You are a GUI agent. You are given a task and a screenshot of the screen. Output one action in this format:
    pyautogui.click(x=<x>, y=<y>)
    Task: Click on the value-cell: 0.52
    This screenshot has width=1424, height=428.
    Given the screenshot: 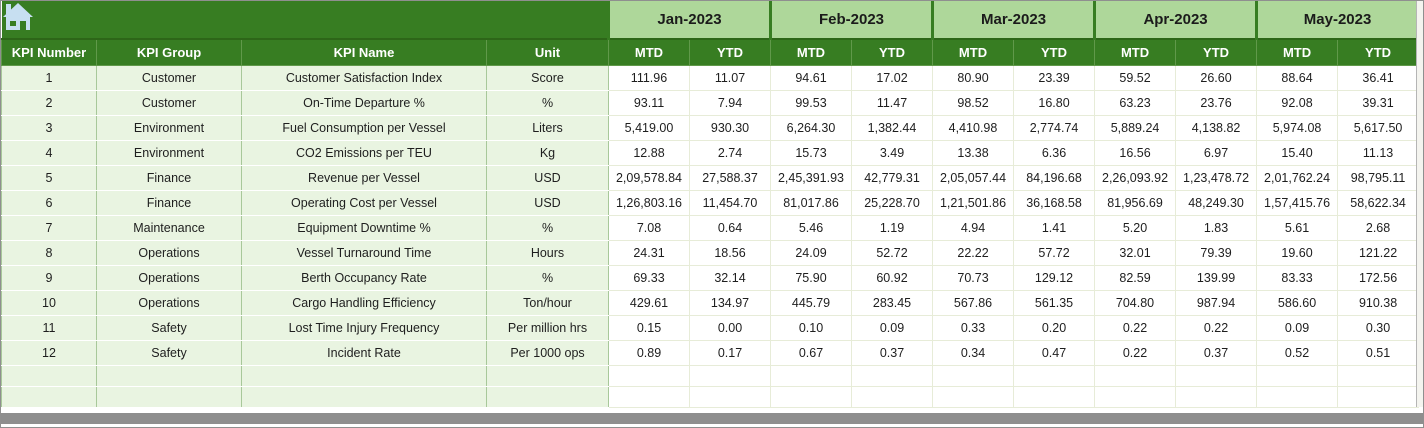 What is the action you would take?
    pyautogui.click(x=1297, y=352)
    